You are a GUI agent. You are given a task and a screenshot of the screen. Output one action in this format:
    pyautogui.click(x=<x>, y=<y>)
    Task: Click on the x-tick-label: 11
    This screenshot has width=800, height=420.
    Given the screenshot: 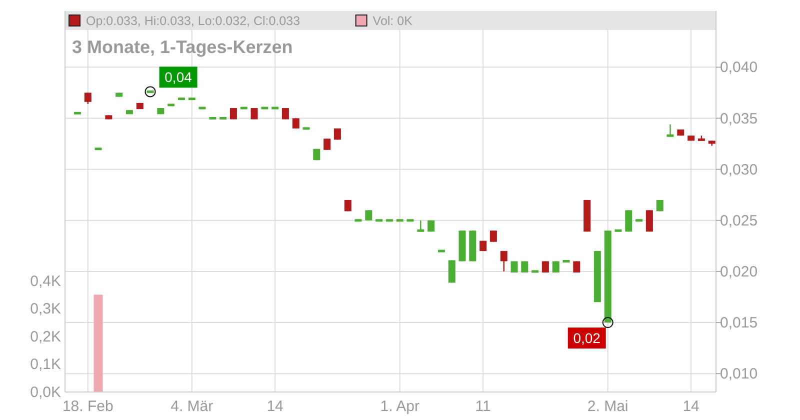 What is the action you would take?
    pyautogui.click(x=483, y=406)
    